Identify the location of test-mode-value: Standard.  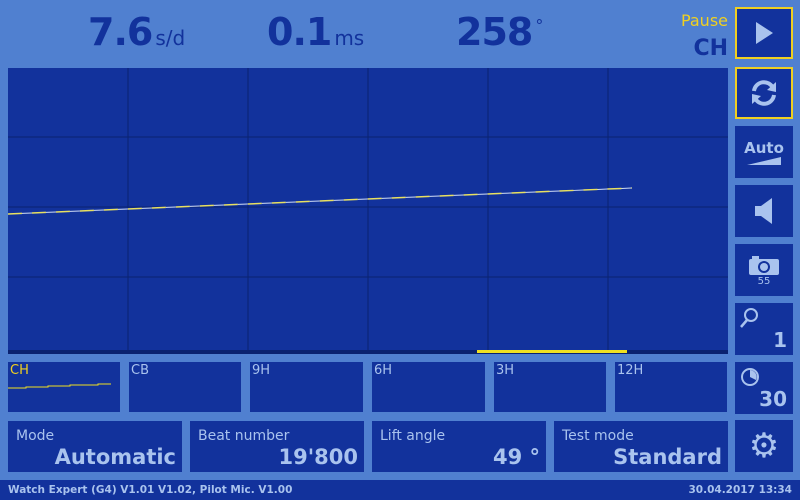
(667, 457).